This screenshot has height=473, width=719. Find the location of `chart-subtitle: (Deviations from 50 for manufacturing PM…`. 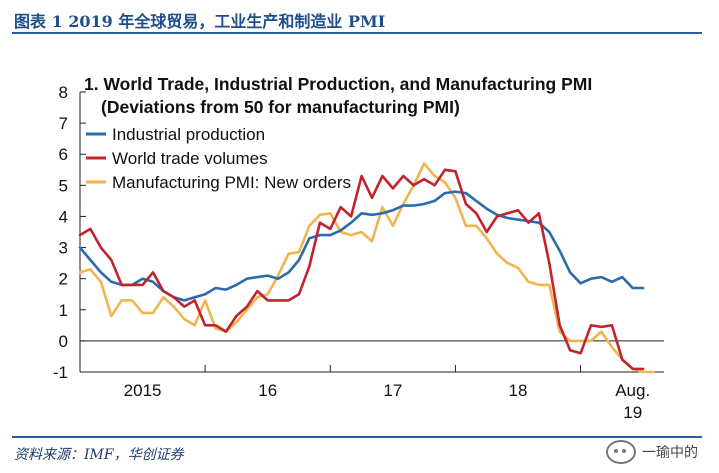

chart-subtitle: (Deviations from 50 for manufacturing PM… is located at coordinates (280, 107).